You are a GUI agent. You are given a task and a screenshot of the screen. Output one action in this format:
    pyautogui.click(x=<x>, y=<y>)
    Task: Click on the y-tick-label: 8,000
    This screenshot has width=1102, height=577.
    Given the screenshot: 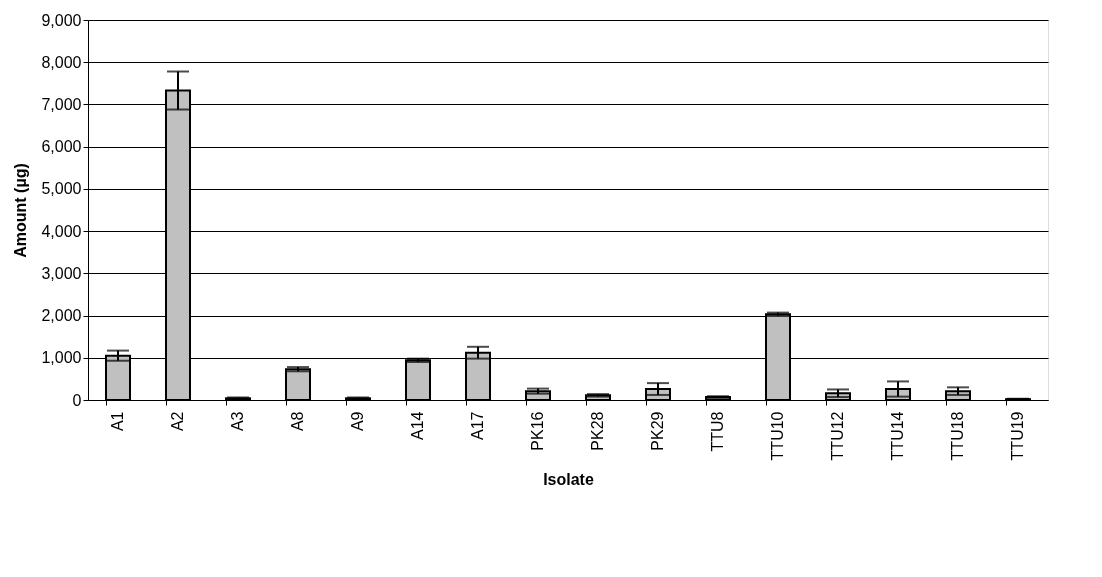 What is the action you would take?
    pyautogui.click(x=61, y=62)
    